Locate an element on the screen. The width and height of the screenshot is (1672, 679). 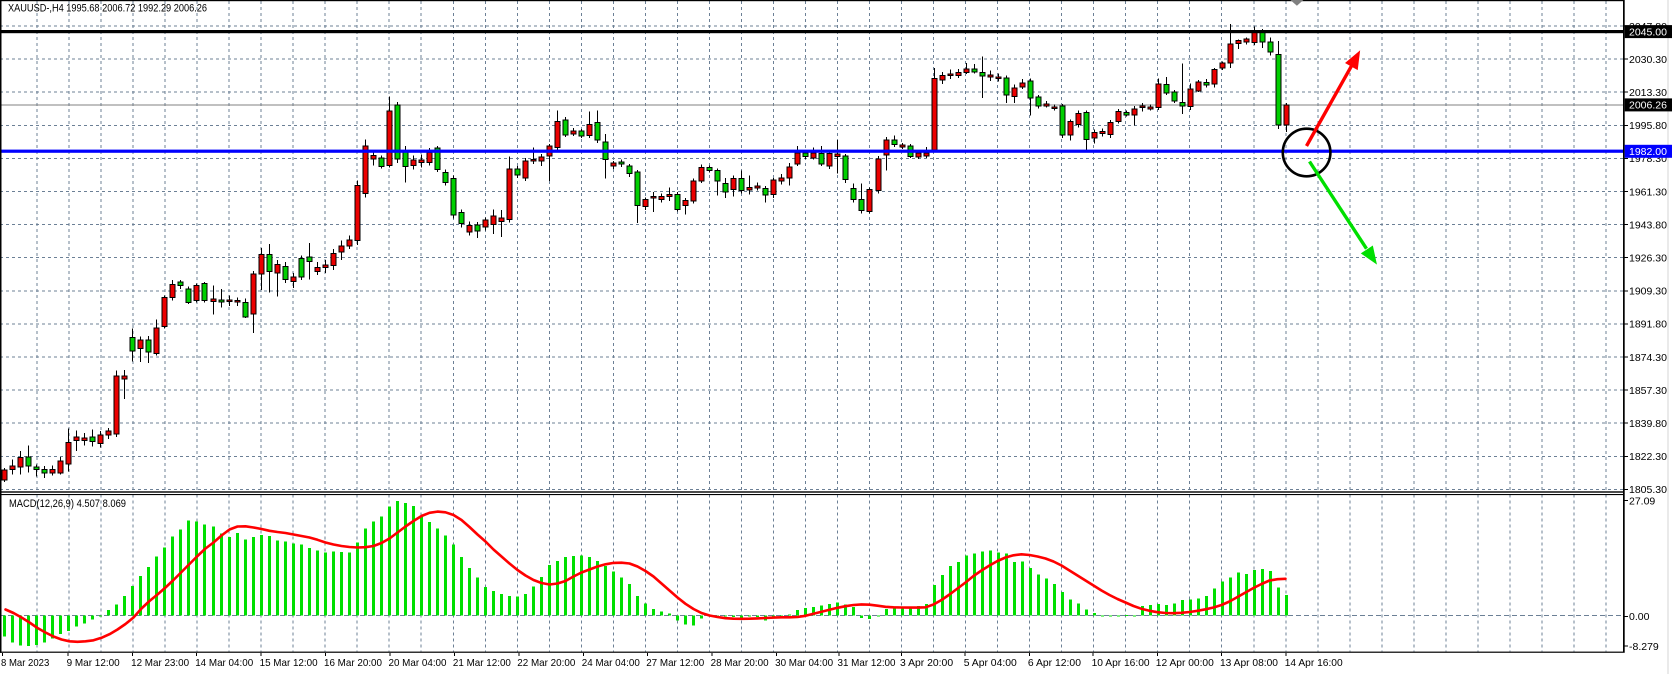
svg-text: 30 Mar 04:00 is located at coordinates (804, 663).